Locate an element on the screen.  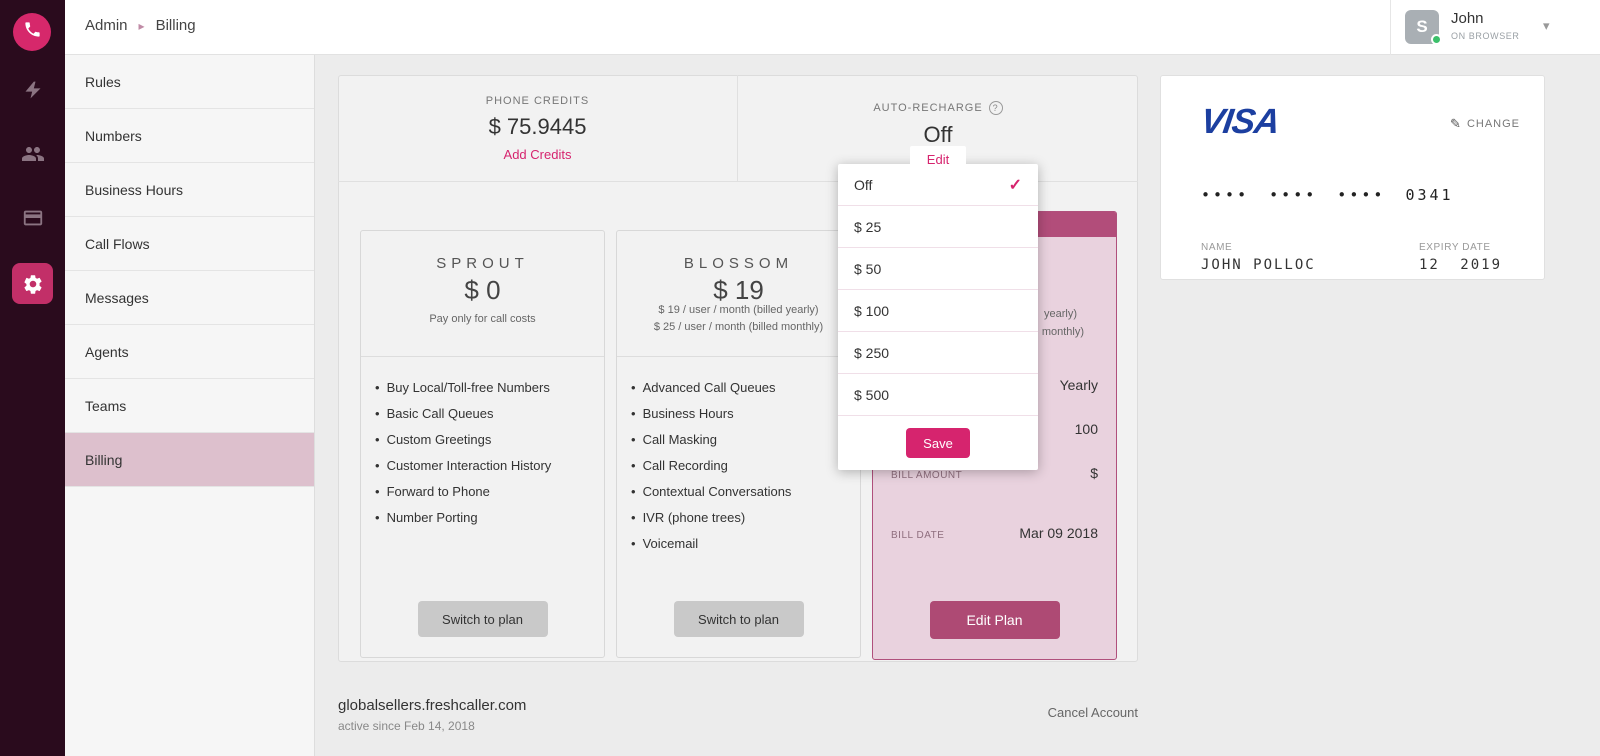
help-icon: ? is located at coordinates (995, 108).